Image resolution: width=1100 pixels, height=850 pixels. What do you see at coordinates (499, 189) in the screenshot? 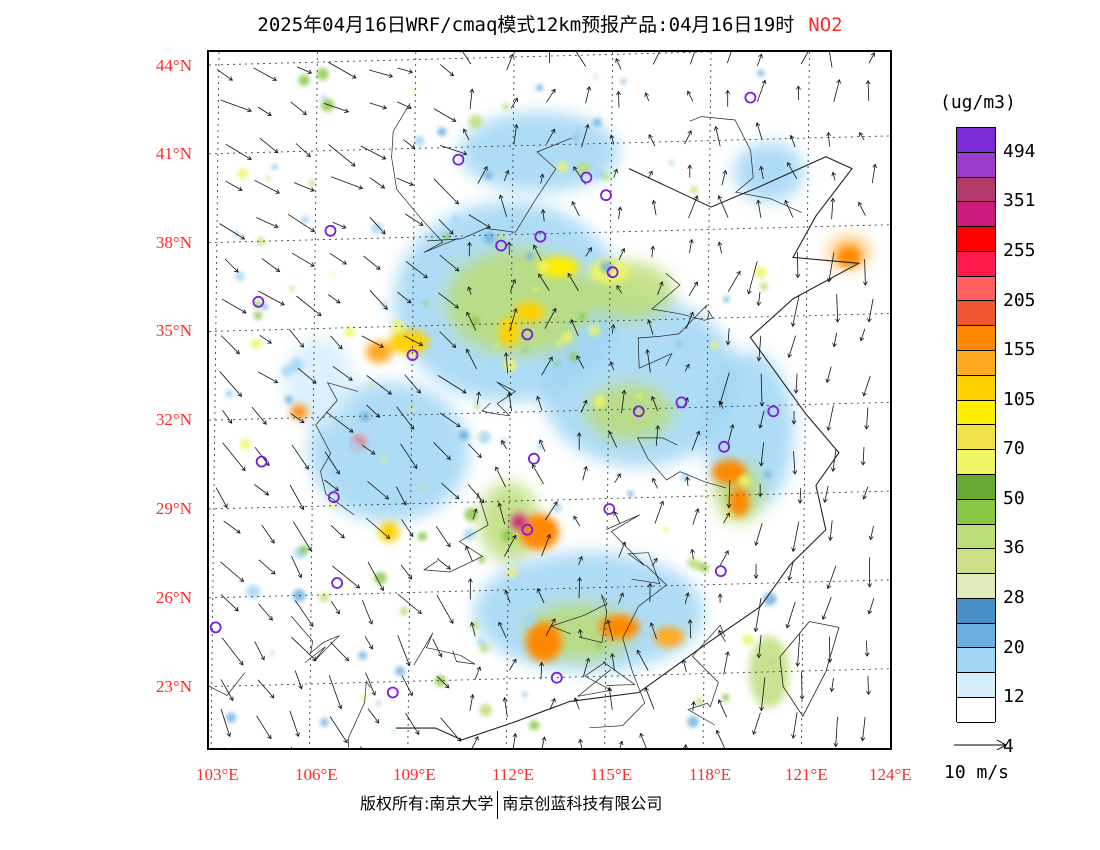
I see `province-boundary` at bounding box center [499, 189].